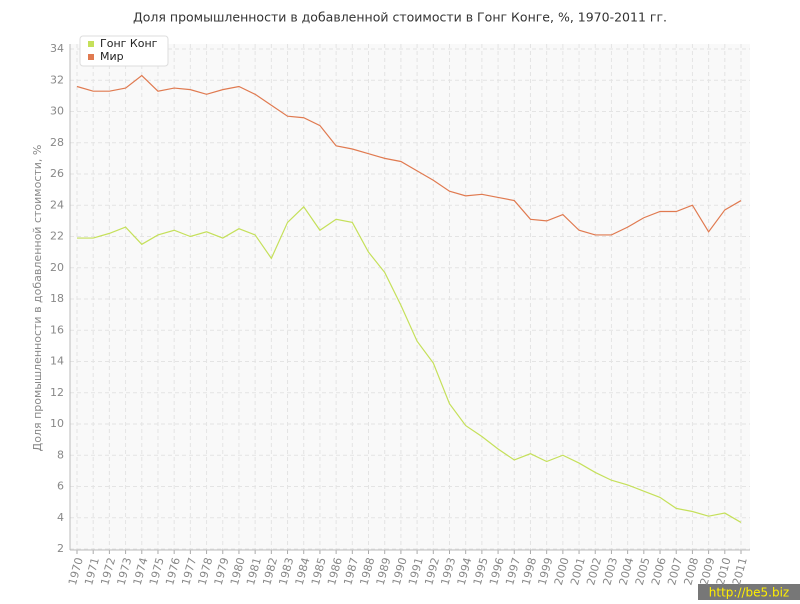 The height and width of the screenshot is (604, 800). I want to click on watermark: http://be5.biz, so click(749, 593).